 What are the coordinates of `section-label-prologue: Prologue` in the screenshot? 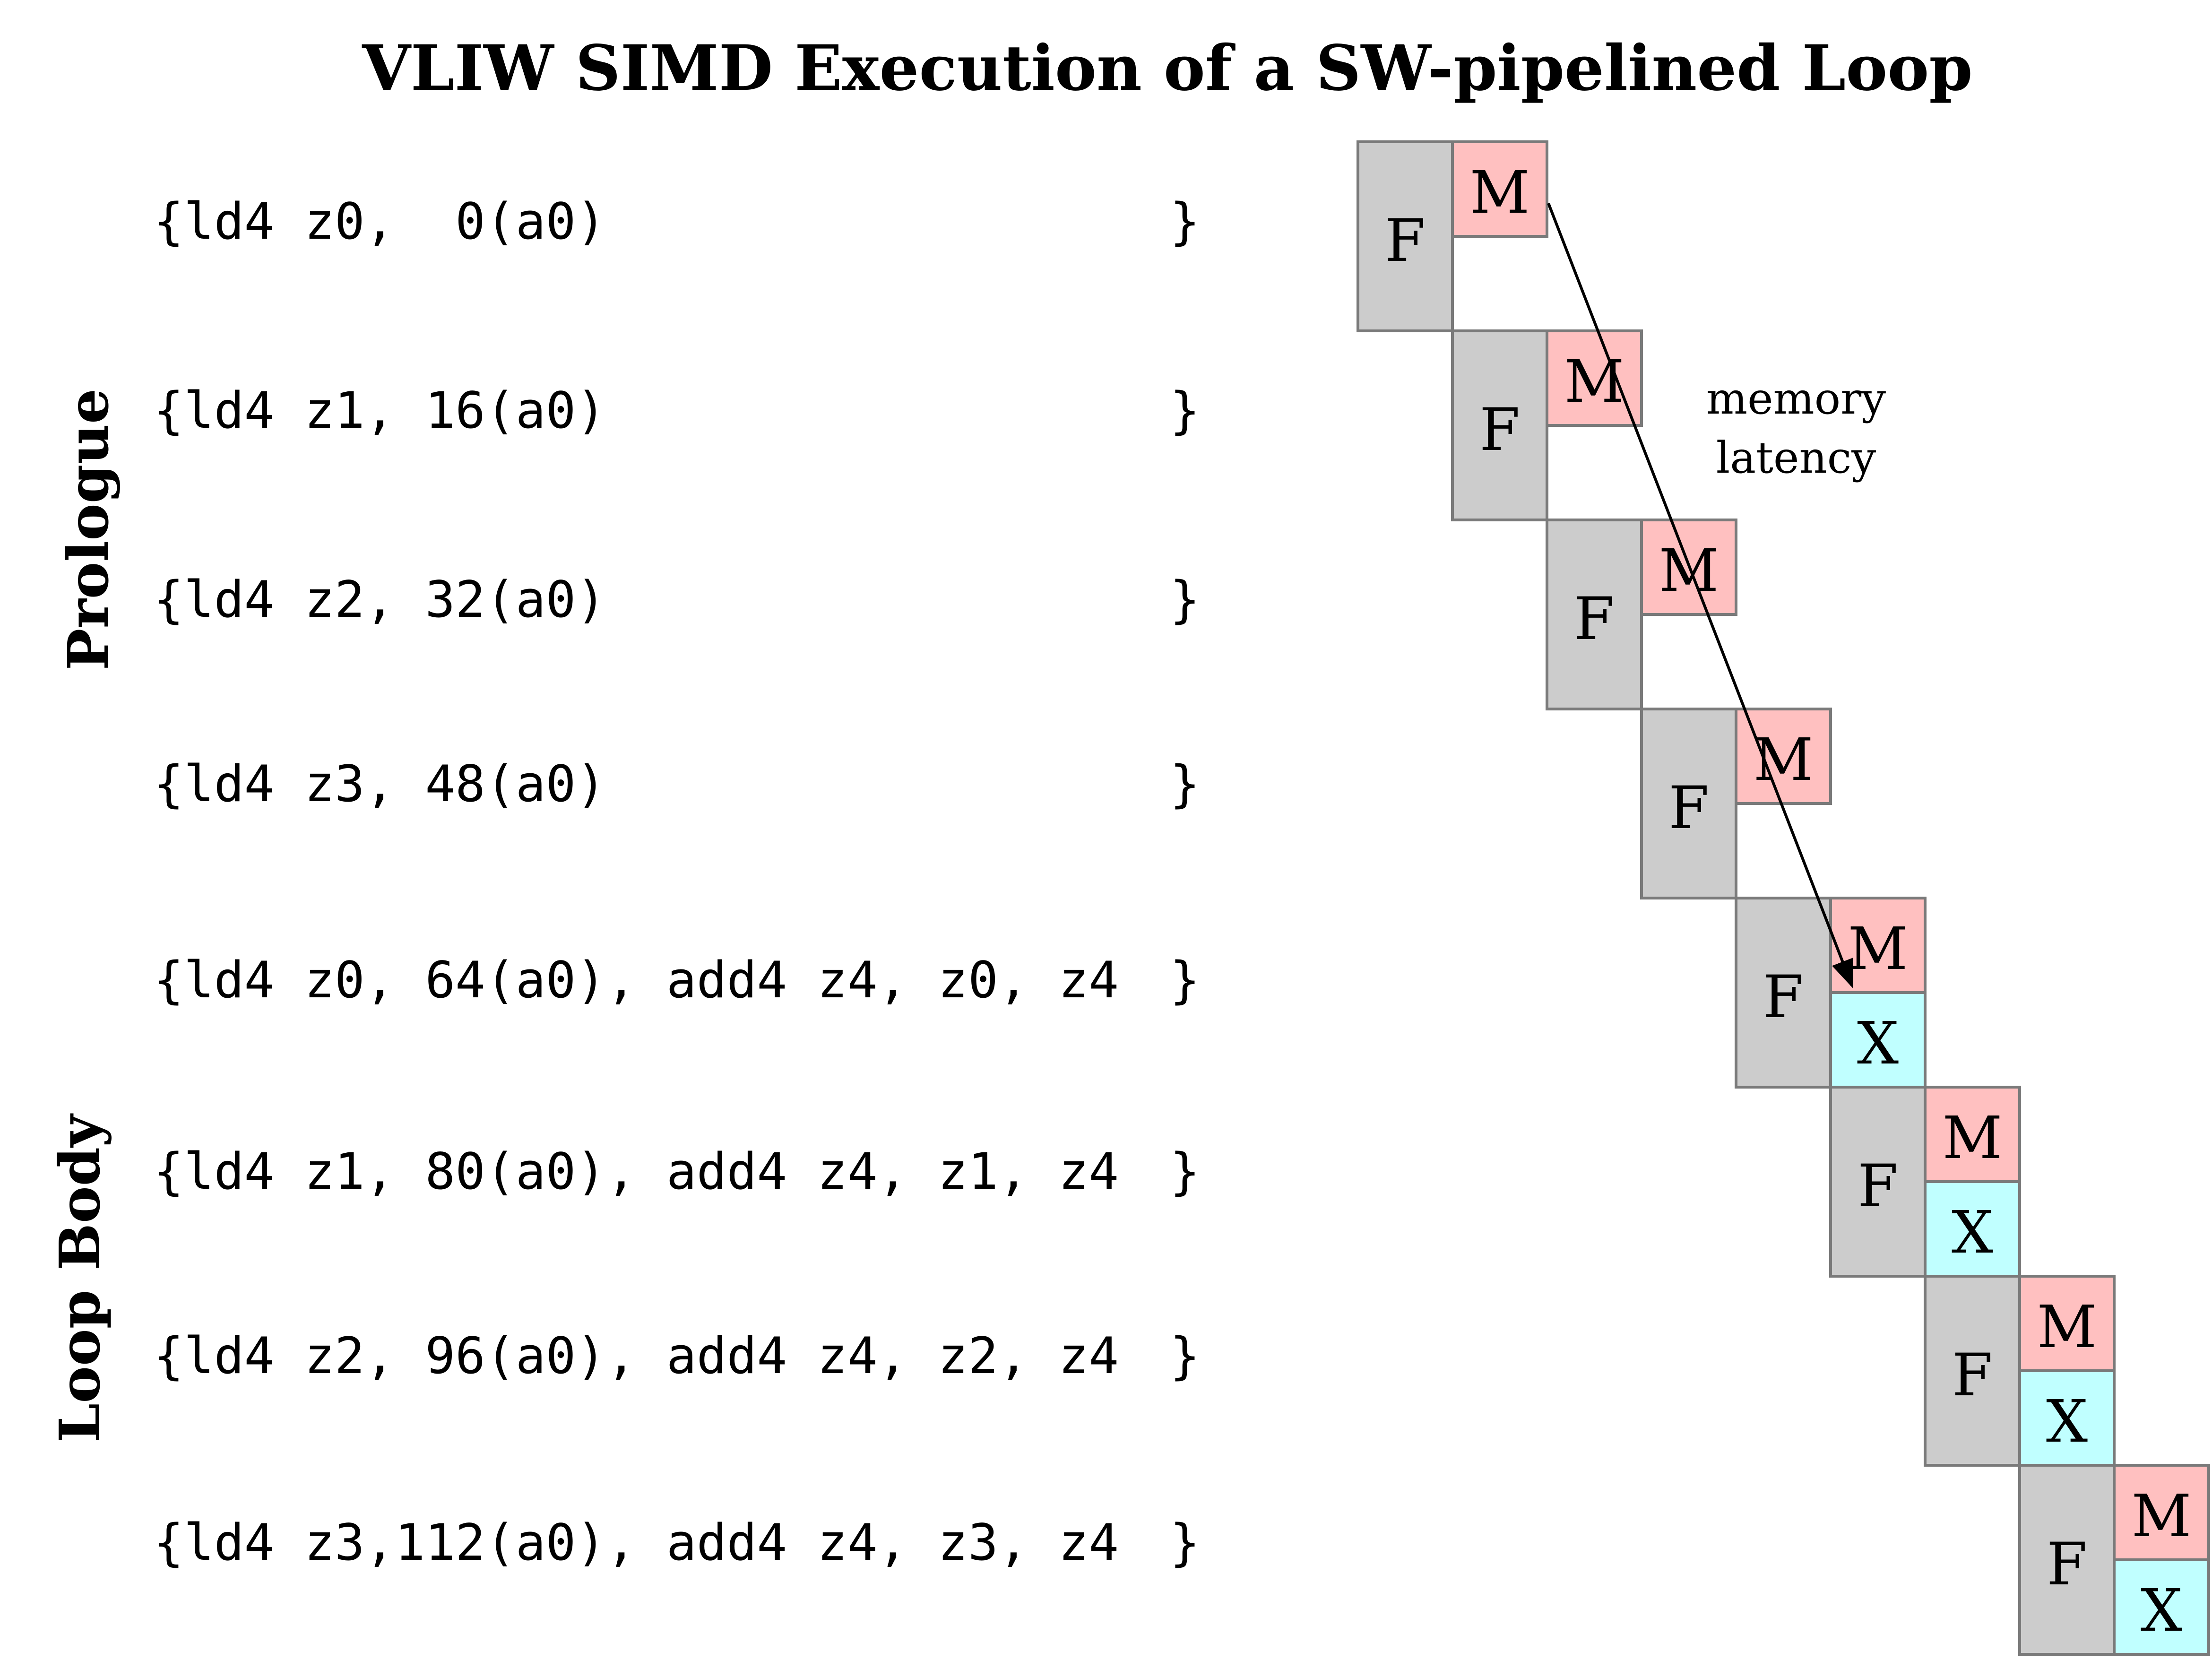 It's located at (88, 530).